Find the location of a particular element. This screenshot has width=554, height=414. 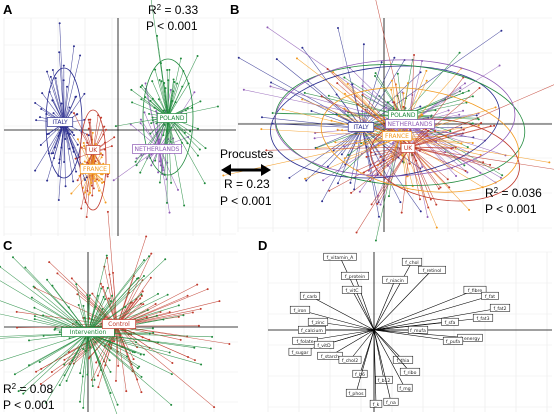

italy-ellipse is located at coordinates (64, 123).